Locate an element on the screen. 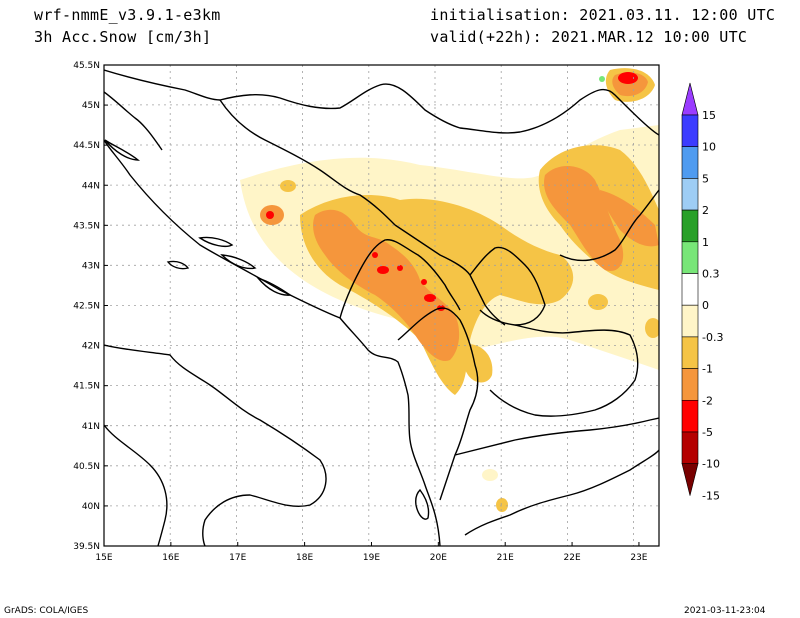  init-time: initialisation: 2021.03.11. 12:00 UTC is located at coordinates (603, 15).